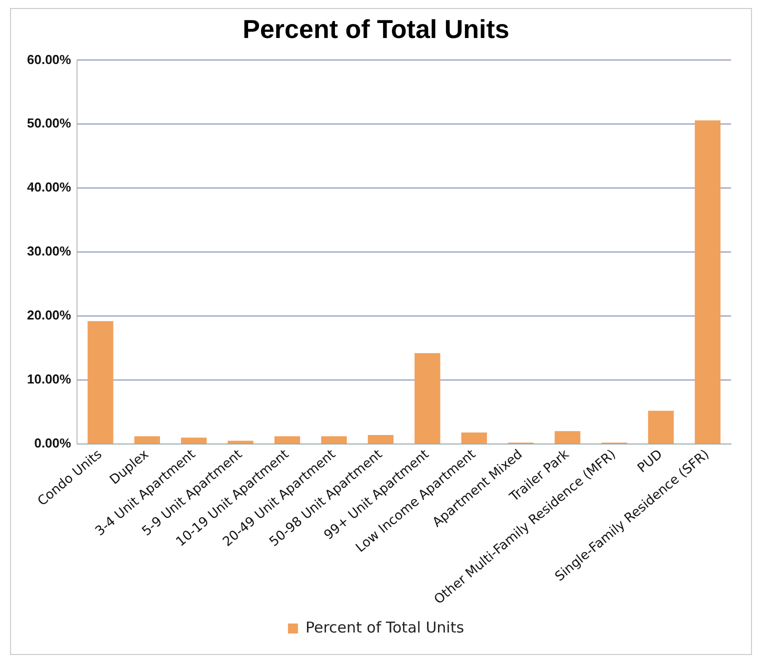 The height and width of the screenshot is (661, 760). Describe the element at coordinates (650, 461) in the screenshot. I see `x-tick-label: PUD` at that location.